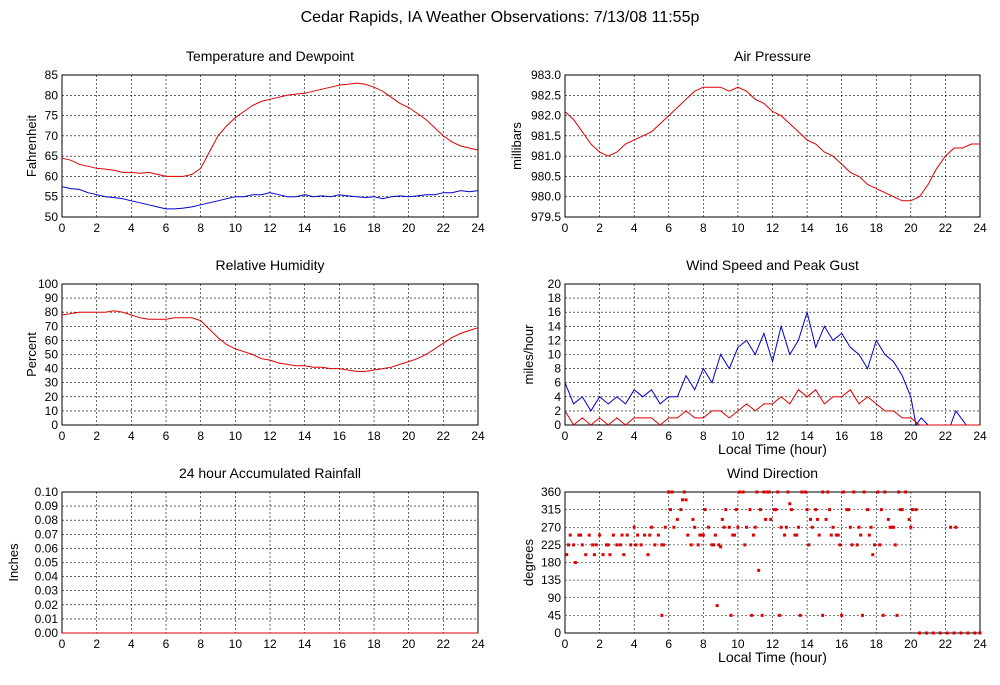  Describe the element at coordinates (946, 228) in the screenshot. I see `pressure-xtick: 22` at that location.